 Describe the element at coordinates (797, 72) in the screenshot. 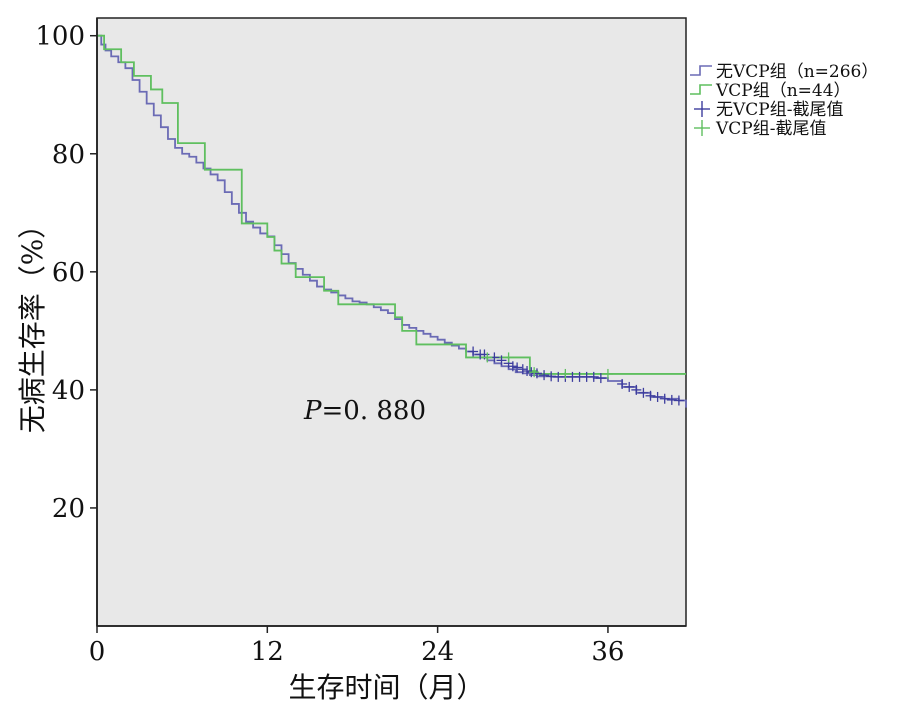

I see `legend-label-0: 无VCP组（n=266）` at that location.